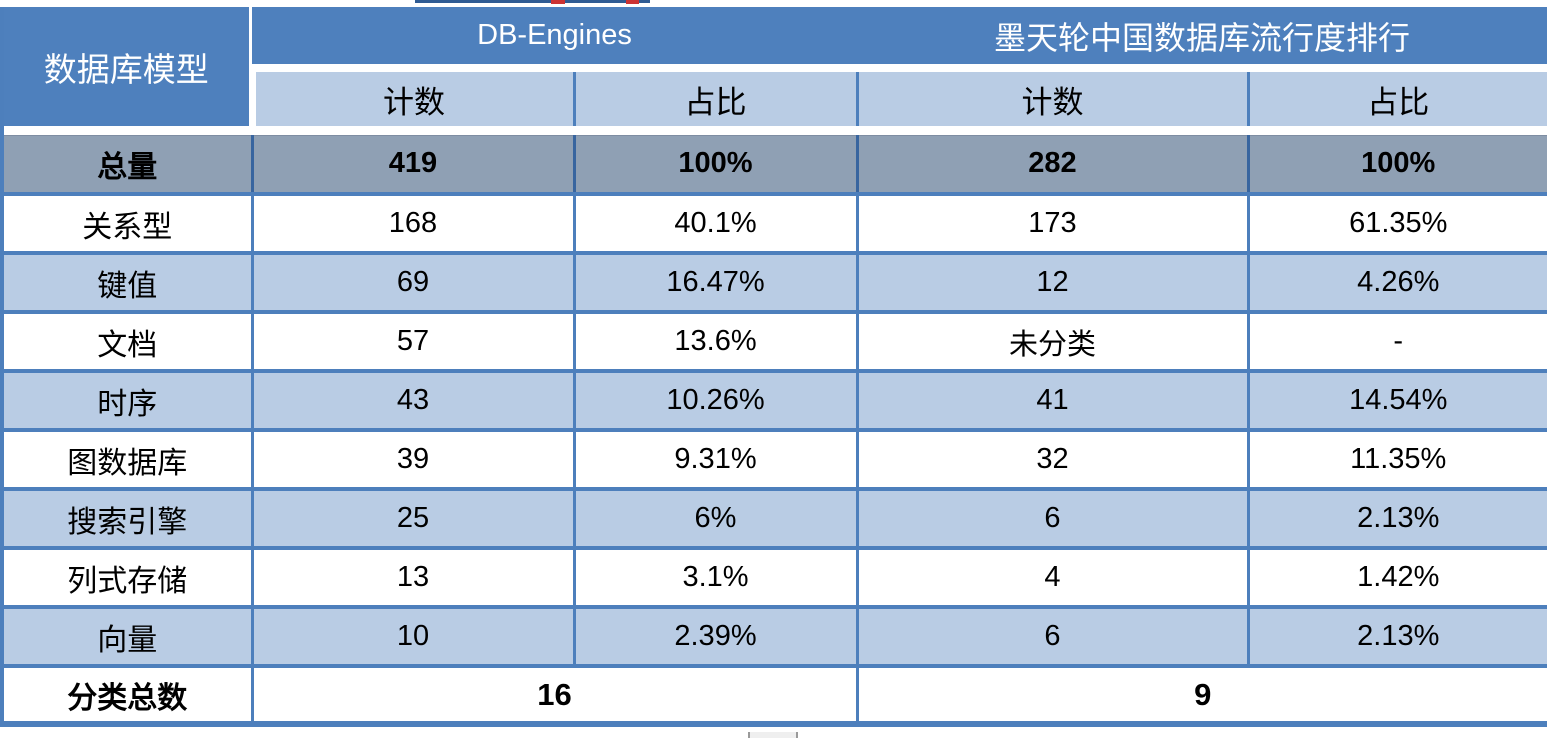 The image size is (1547, 738). I want to click on table-row: 搜索引擎 25 6% 6 2.13%, so click(774, 519).